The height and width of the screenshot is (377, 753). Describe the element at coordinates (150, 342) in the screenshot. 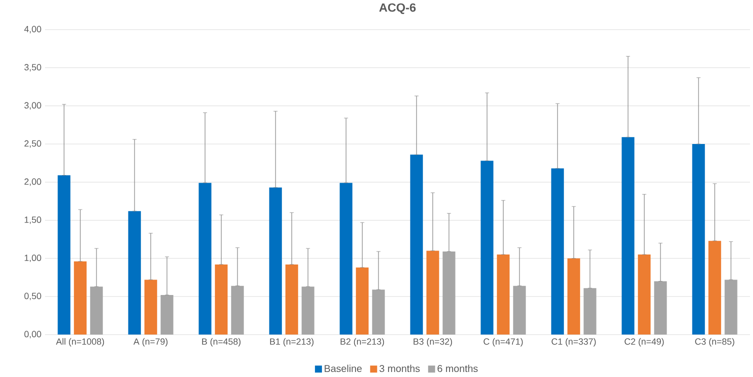

I see `x-tick-label: A (n=79)` at that location.